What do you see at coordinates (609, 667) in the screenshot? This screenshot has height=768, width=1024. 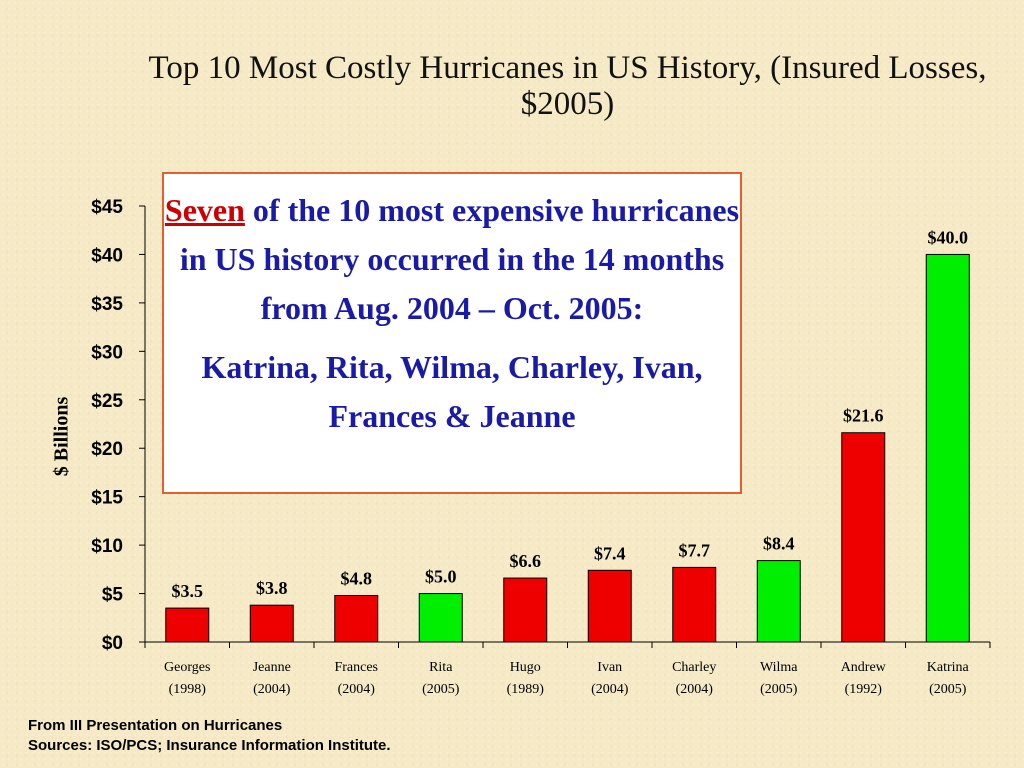 I see `x-category-label: Ivan` at bounding box center [609, 667].